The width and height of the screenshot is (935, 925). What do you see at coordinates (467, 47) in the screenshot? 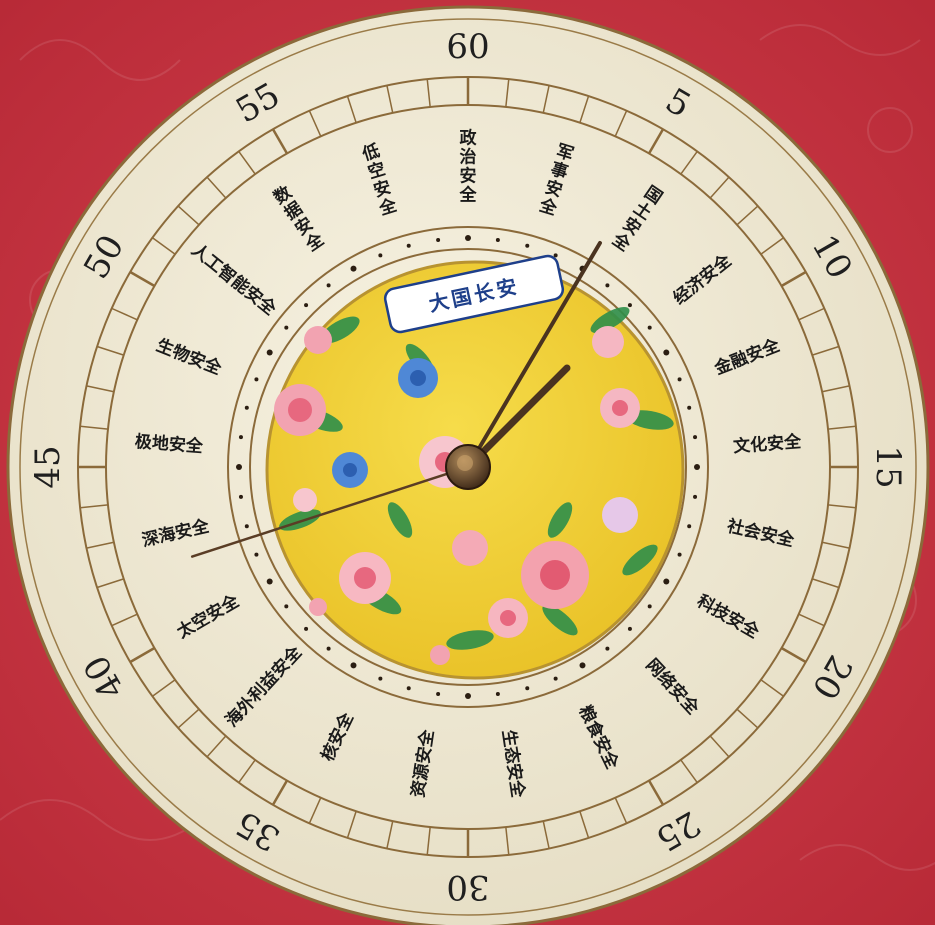
I see `minute-number: 60` at bounding box center [467, 47].